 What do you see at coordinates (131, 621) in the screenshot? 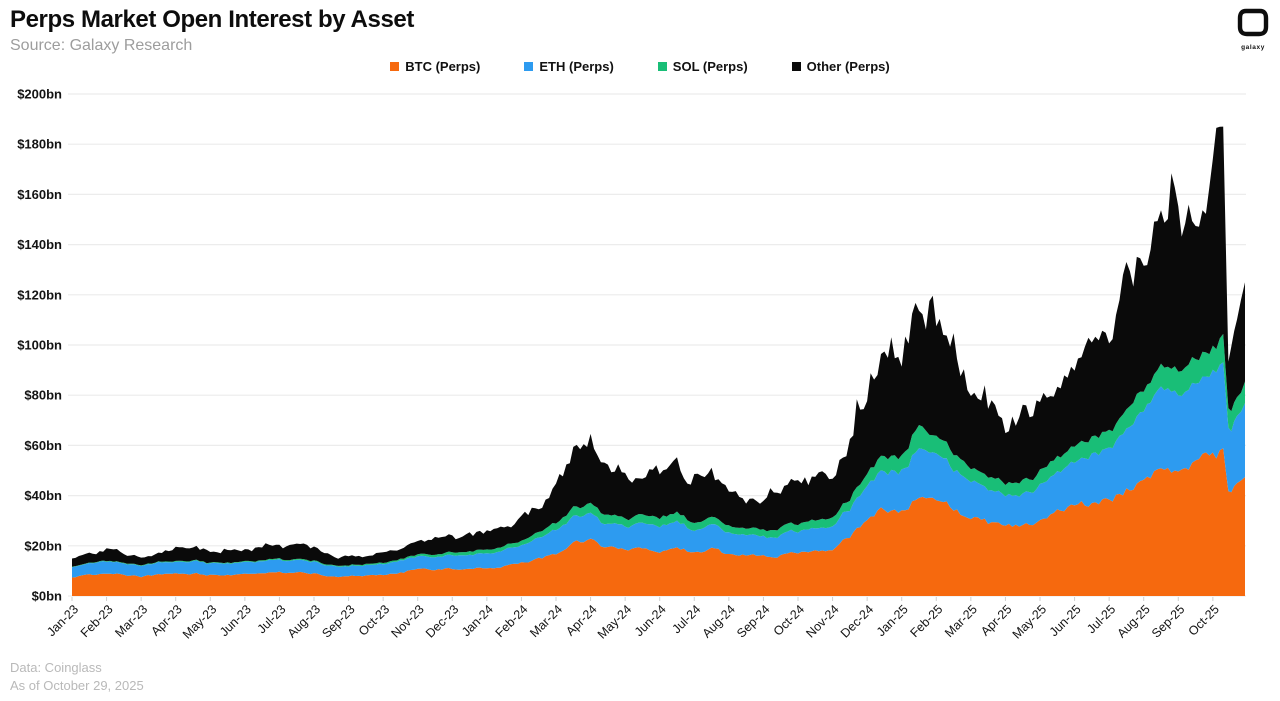
I see `x-tick-label: Mar-23` at bounding box center [131, 621].